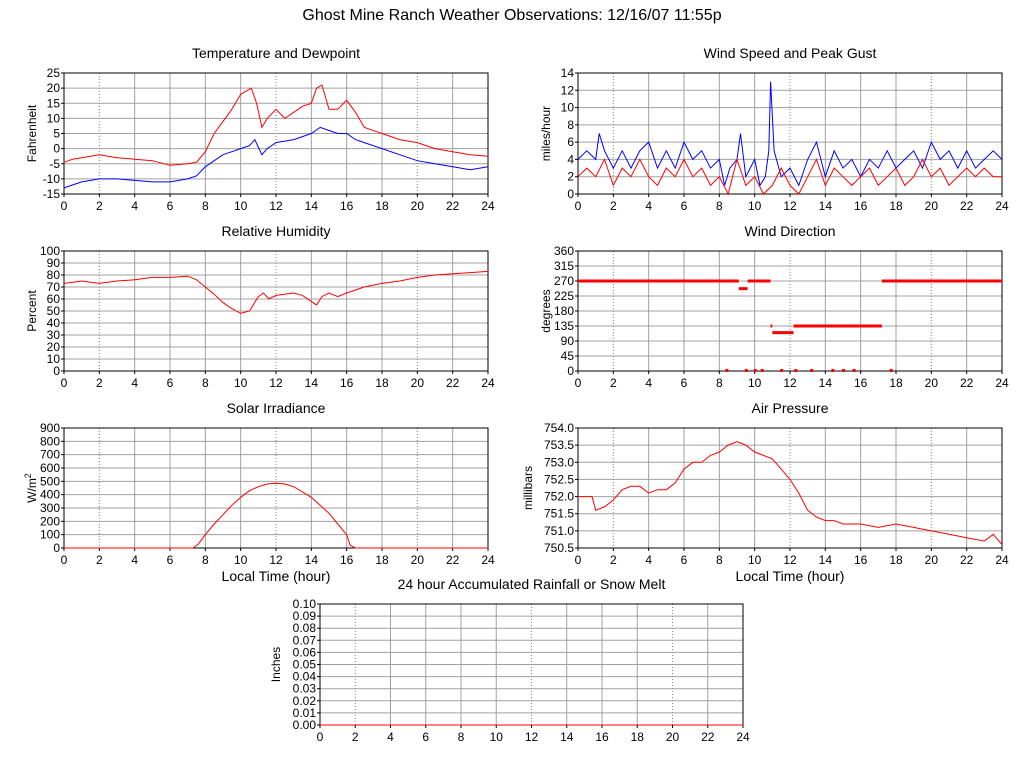 The image size is (1024, 768). Describe the element at coordinates (790, 53) in the screenshot. I see `chart-title: Wind Speed and Peak Gust` at that location.